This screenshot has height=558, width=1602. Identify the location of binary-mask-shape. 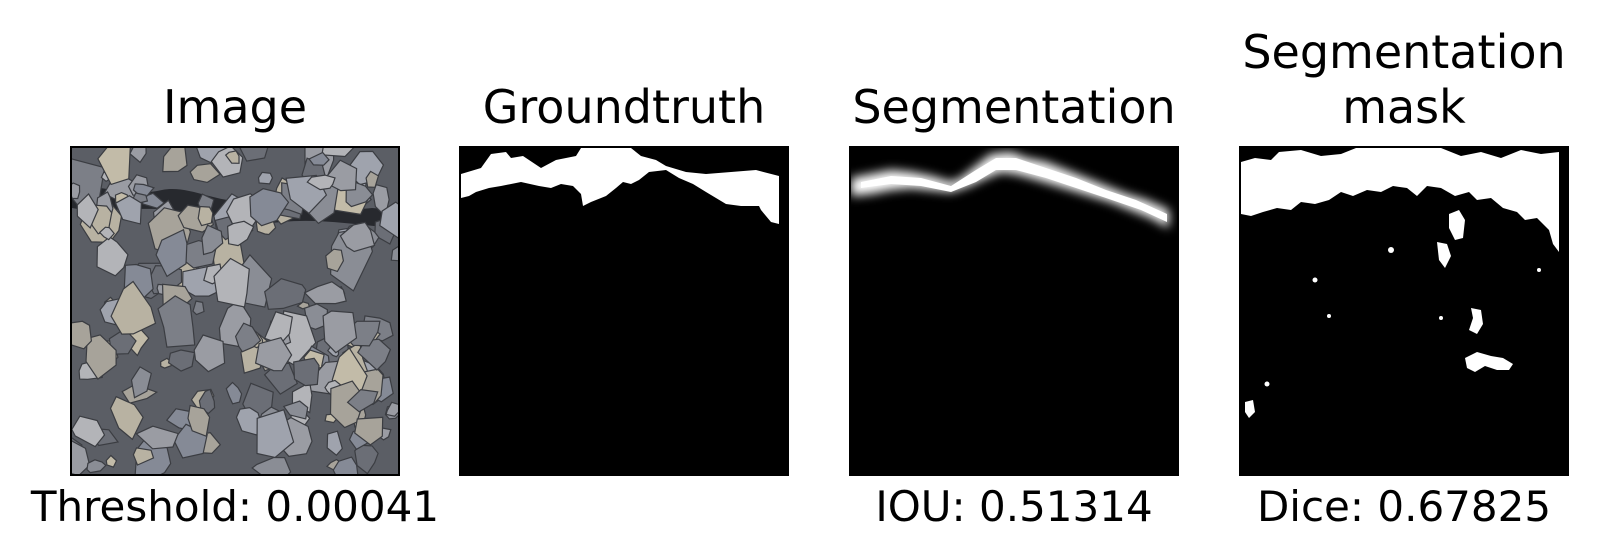
(1404, 311).